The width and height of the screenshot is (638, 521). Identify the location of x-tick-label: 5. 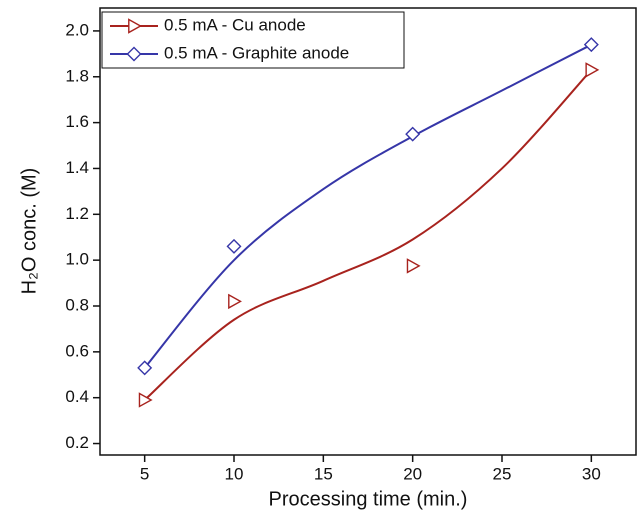
(144, 473).